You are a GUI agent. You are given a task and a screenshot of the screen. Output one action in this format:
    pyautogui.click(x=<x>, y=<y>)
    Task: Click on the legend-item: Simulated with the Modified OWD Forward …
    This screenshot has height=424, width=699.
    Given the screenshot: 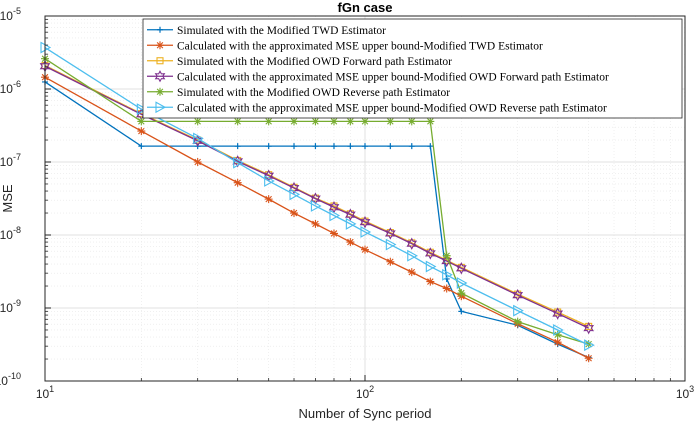 What is the action you would take?
    pyautogui.click(x=299, y=62)
    